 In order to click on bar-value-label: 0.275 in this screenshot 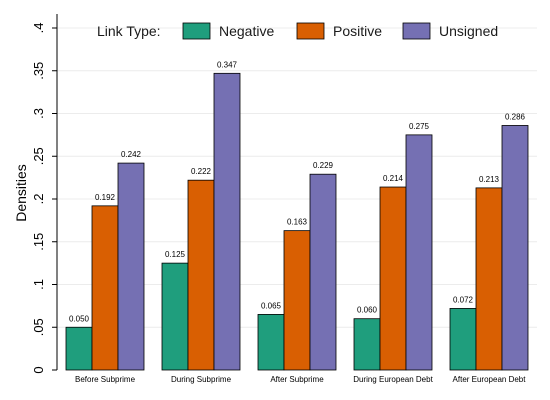, I will do `click(419, 126)`.